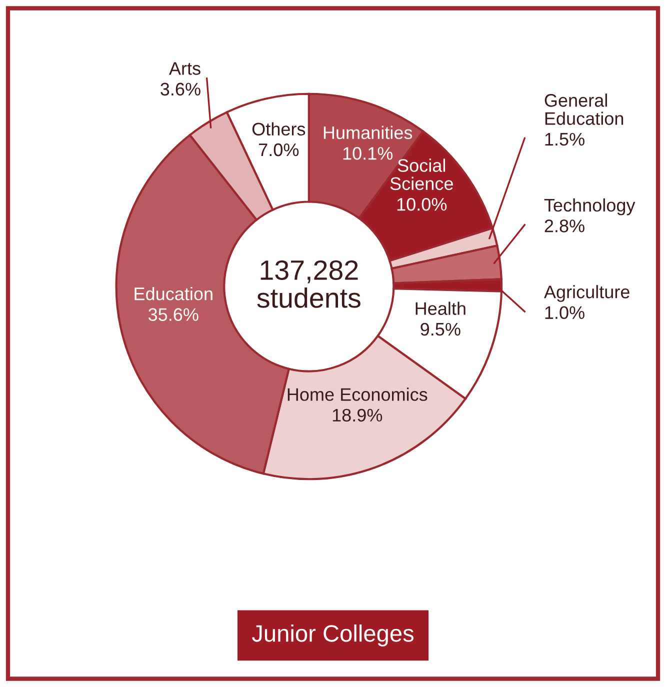 The height and width of the screenshot is (687, 666). Describe the element at coordinates (173, 314) in the screenshot. I see `data-label: 35.6%` at that location.